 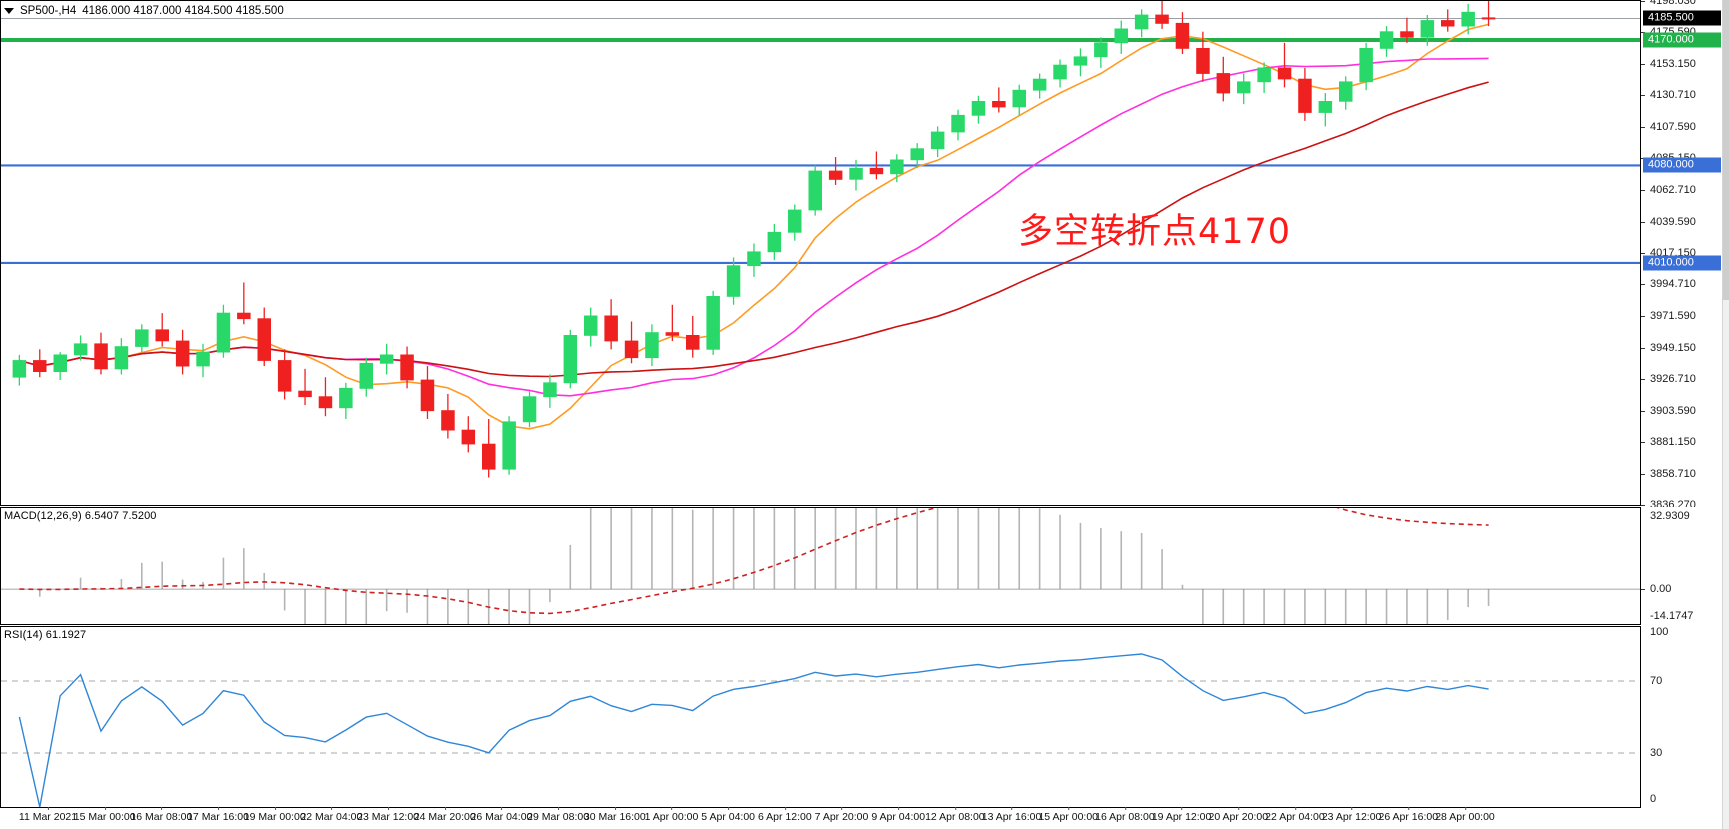 I want to click on rsi-scale: 100 70 30 0, so click(x=1683, y=717).